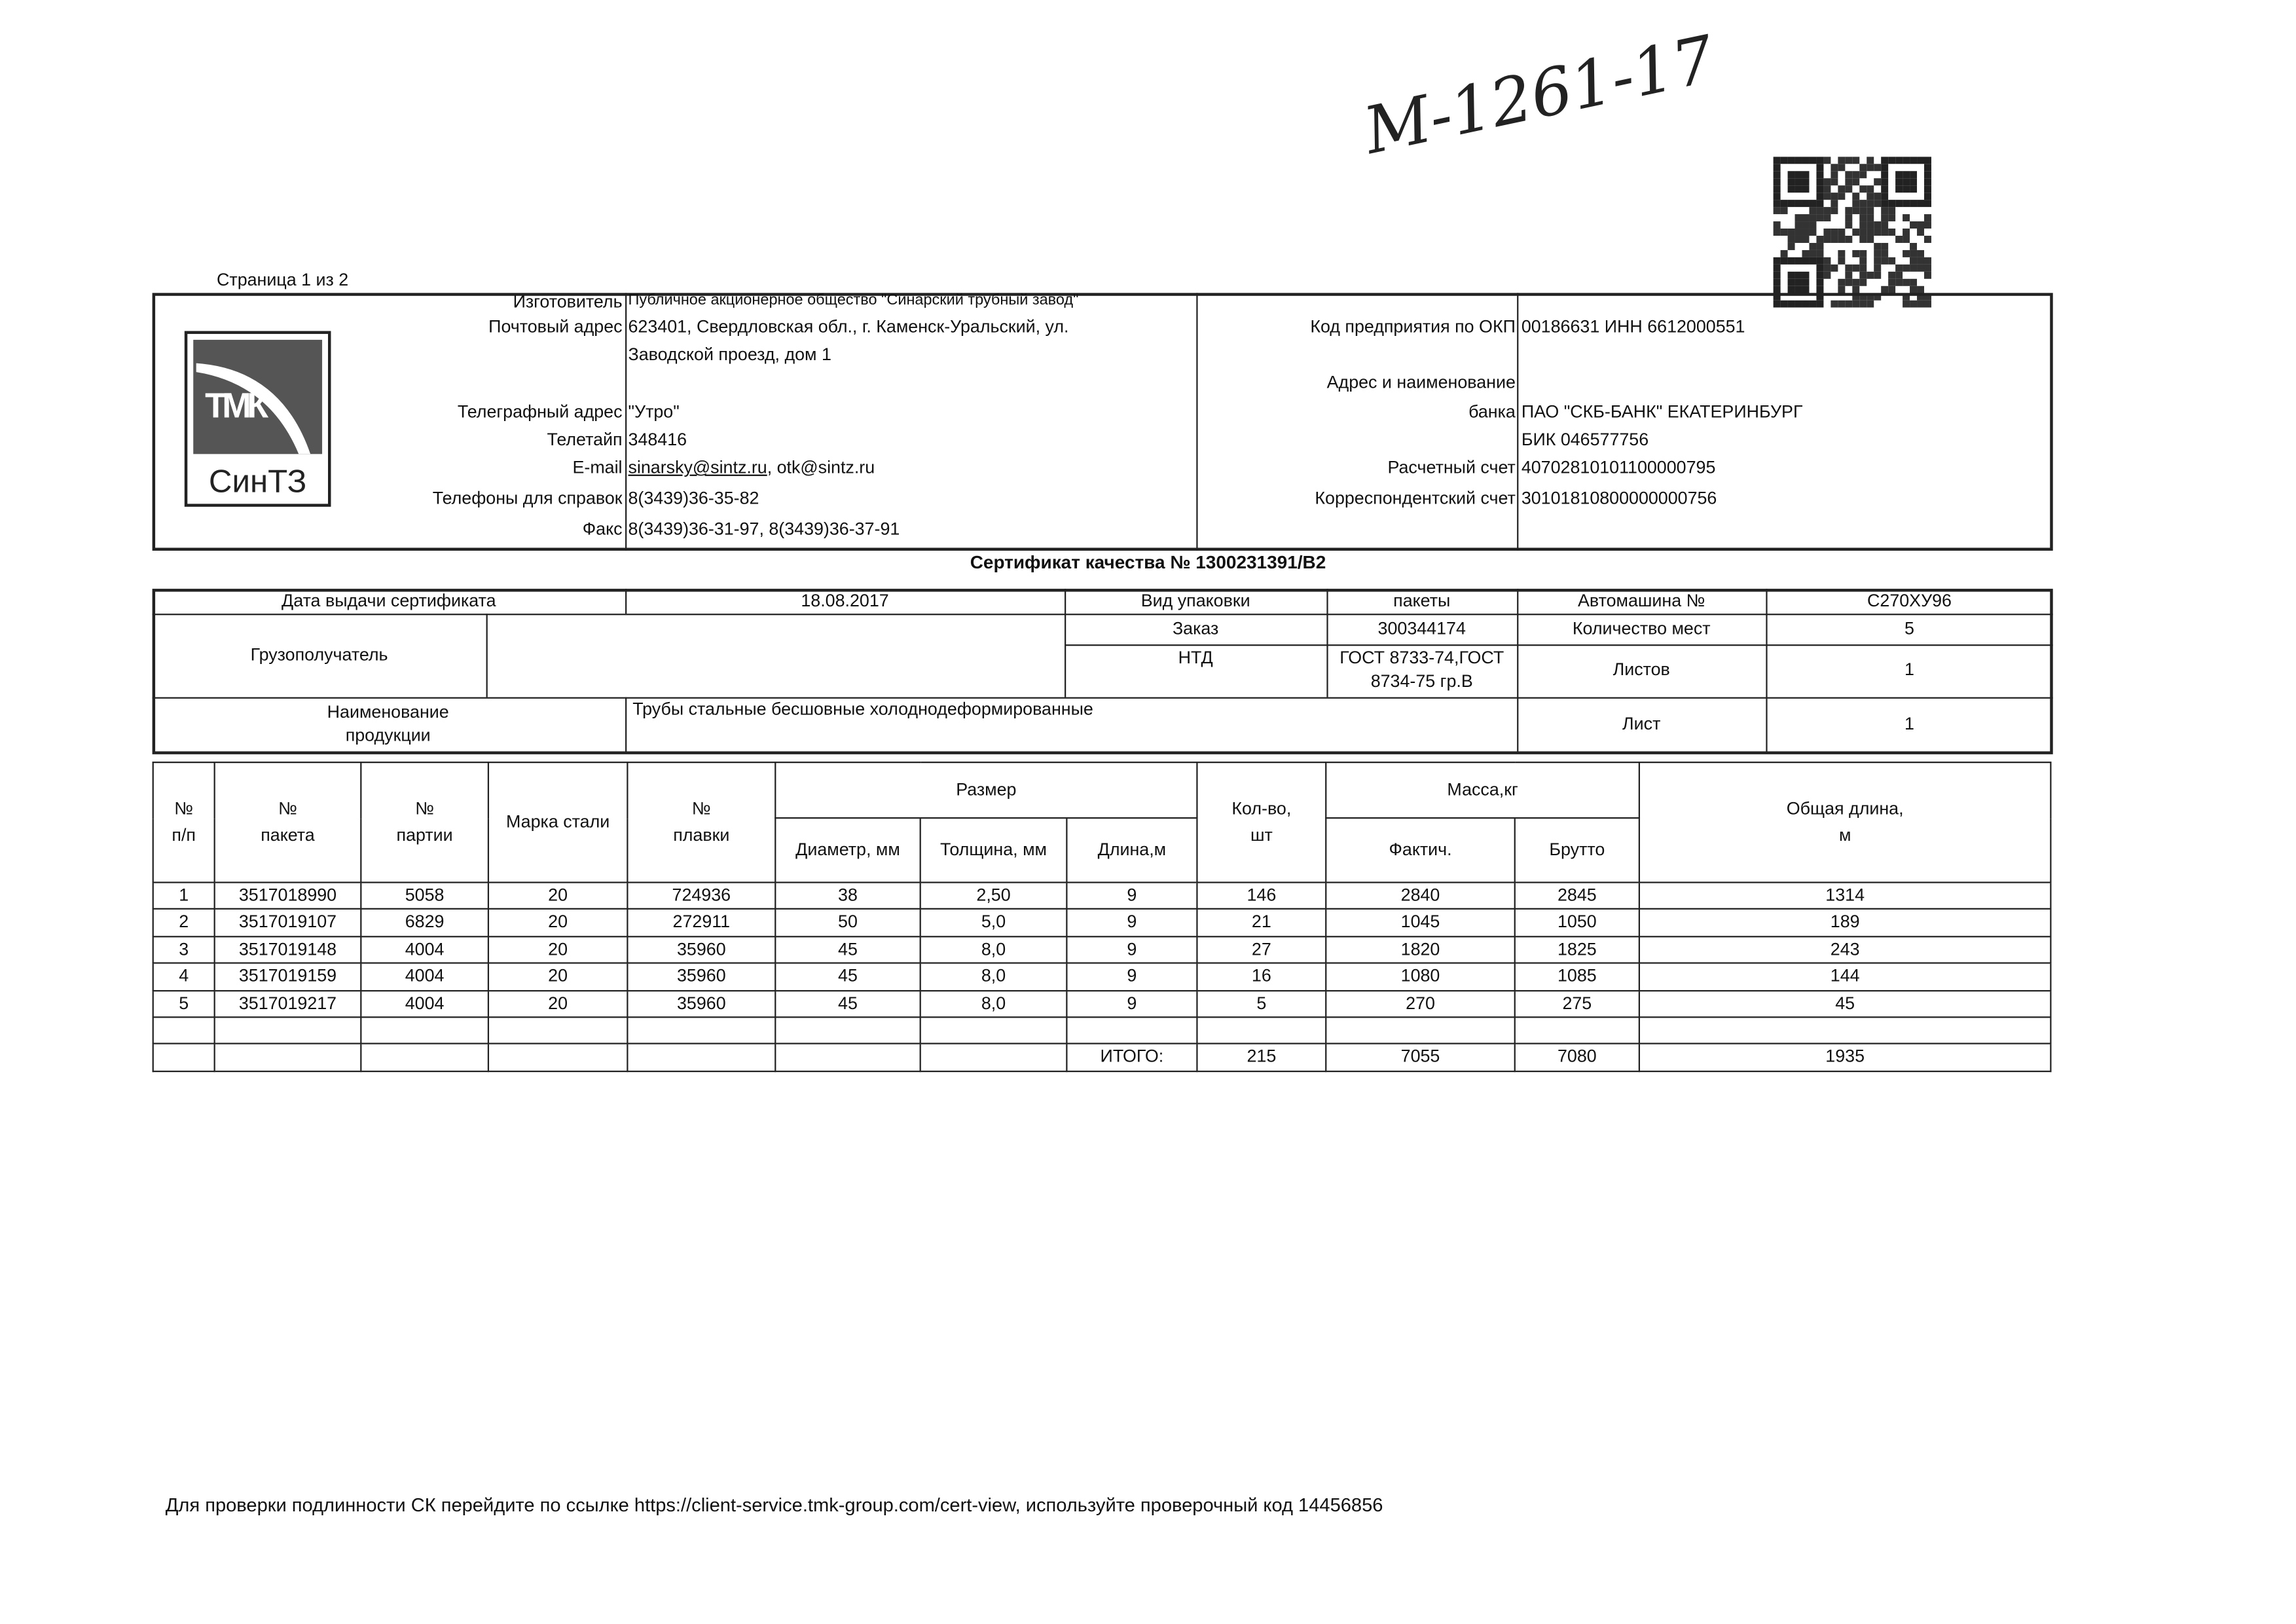  What do you see at coordinates (697, 467) in the screenshot?
I see `email-link: sinarsky@sintz.ru` at bounding box center [697, 467].